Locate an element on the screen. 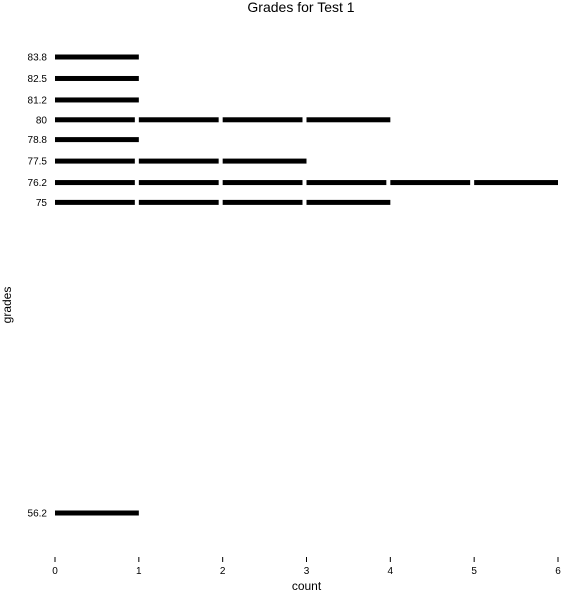 The image size is (561, 590). y-tick-label: 77.5 is located at coordinates (38, 162).